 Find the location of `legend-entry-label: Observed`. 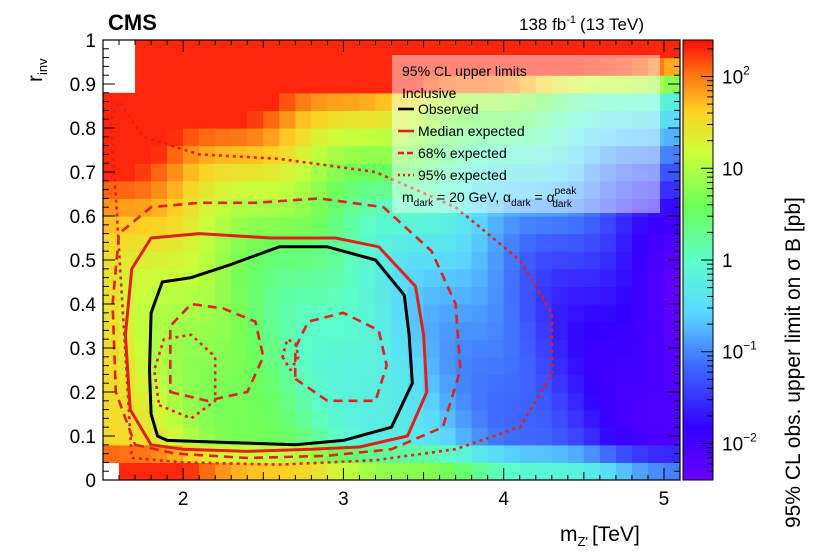

legend-entry-label: Observed is located at coordinates (448, 109).